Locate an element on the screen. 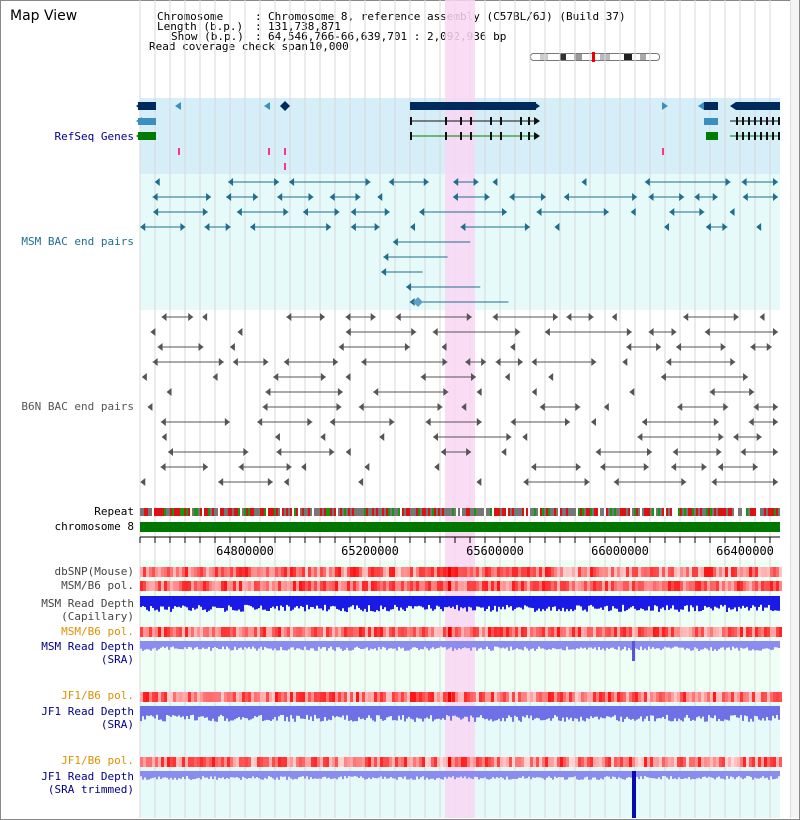 This screenshot has width=800, height=820. msm-pol-cell is located at coordinates (471, 586).